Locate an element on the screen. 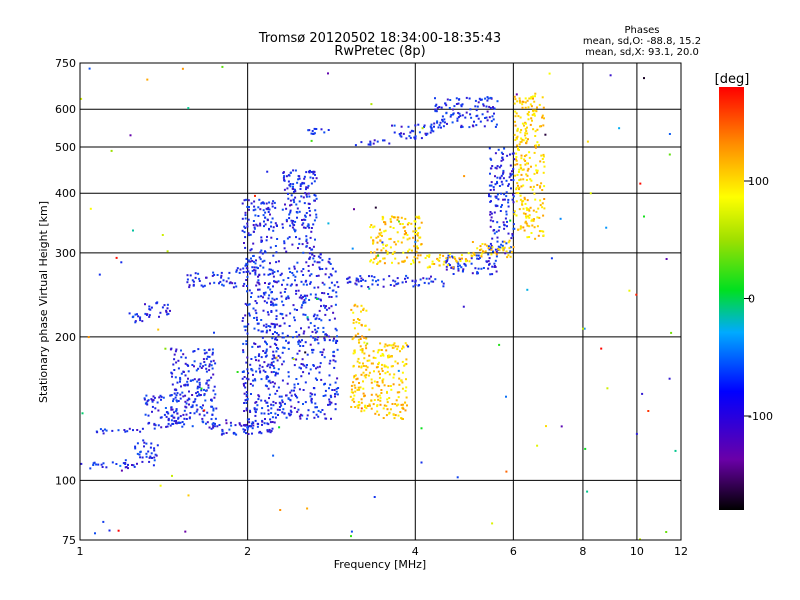 The image size is (800, 600). y-tick-label: 300 is located at coordinates (65, 253).